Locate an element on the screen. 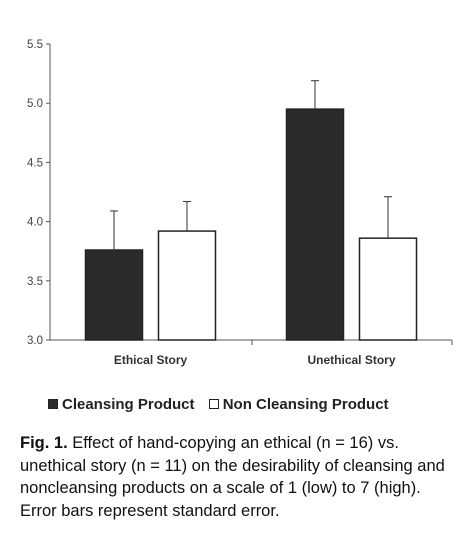 This screenshot has width=473, height=546. legend: Cleansing Product Non Cleansing Product is located at coordinates (253, 404).